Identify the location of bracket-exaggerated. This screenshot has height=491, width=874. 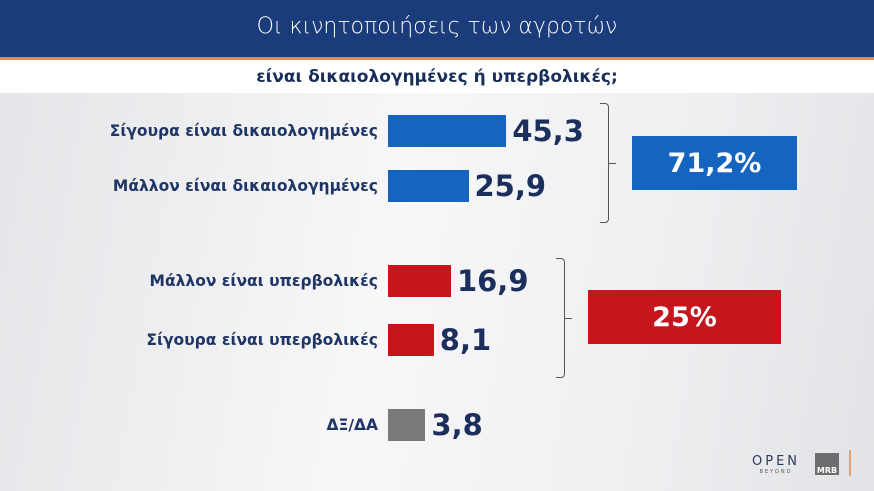
(564, 318).